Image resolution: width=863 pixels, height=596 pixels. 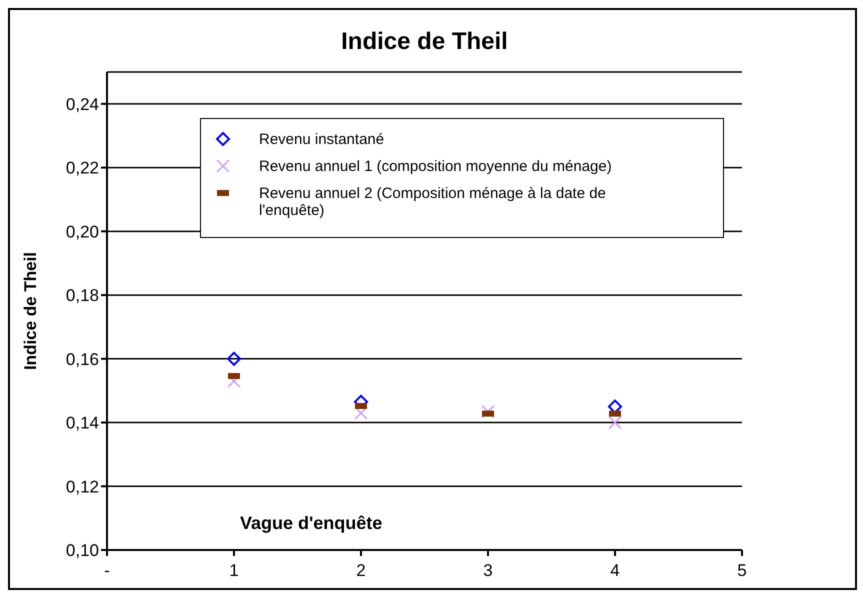 What do you see at coordinates (82, 232) in the screenshot?
I see `y-tick-label: 0,20` at bounding box center [82, 232].